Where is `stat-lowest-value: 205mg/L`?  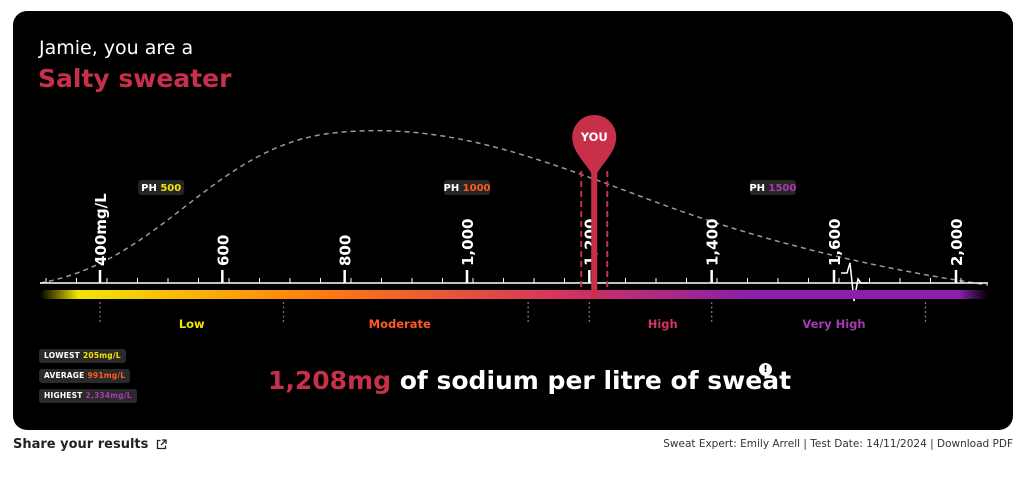
stat-lowest-value: 205mg/L is located at coordinates (102, 355).